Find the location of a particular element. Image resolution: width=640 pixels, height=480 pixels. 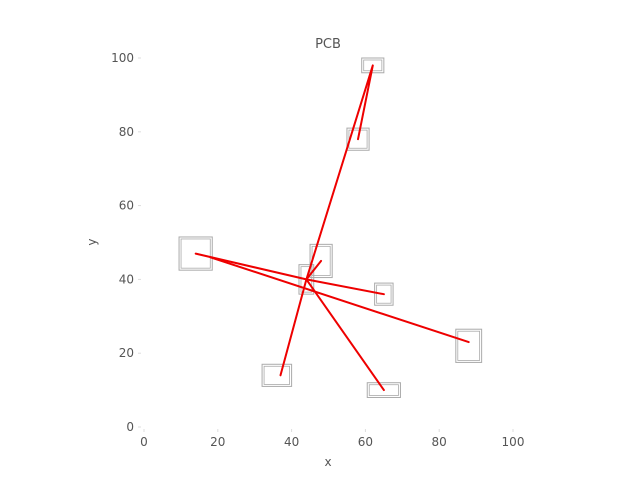

chart-title: PCB is located at coordinates (328, 44).